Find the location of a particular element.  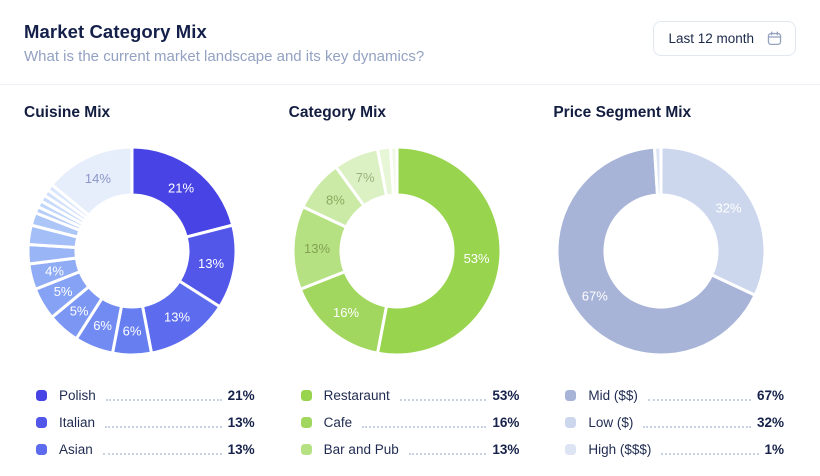

donut-segment-label: 4% is located at coordinates (54, 270).